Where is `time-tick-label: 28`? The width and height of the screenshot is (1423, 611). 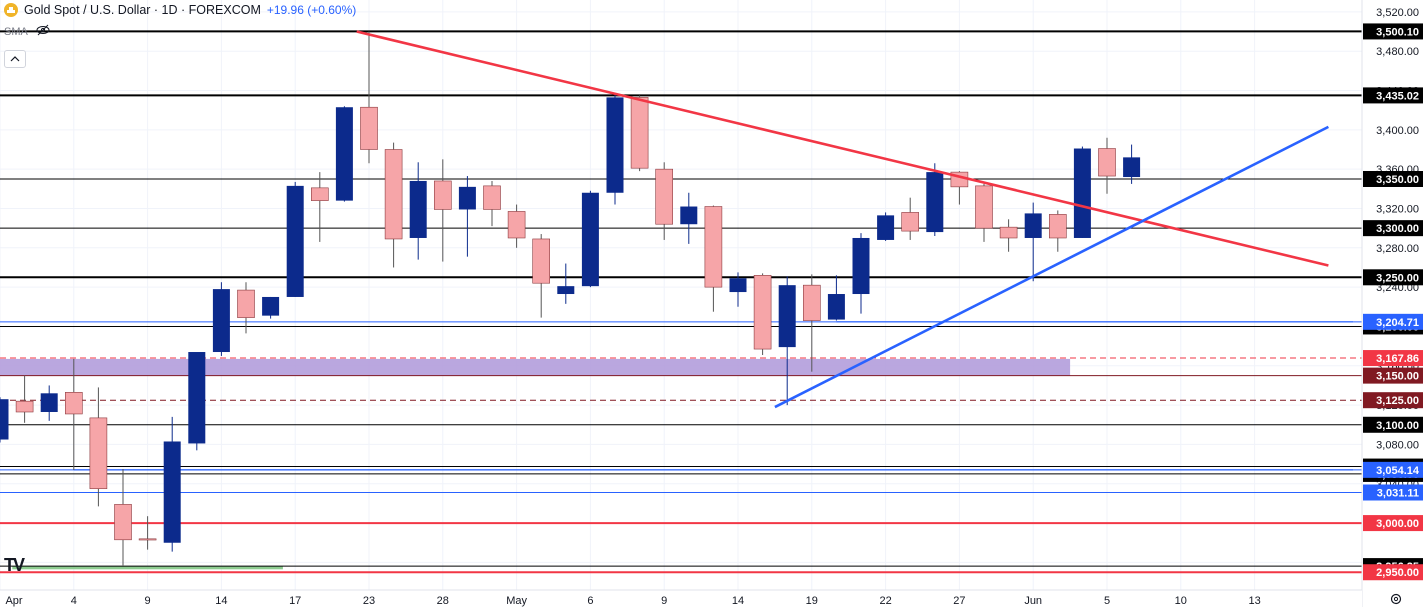
time-tick-label: 28 is located at coordinates (443, 601).